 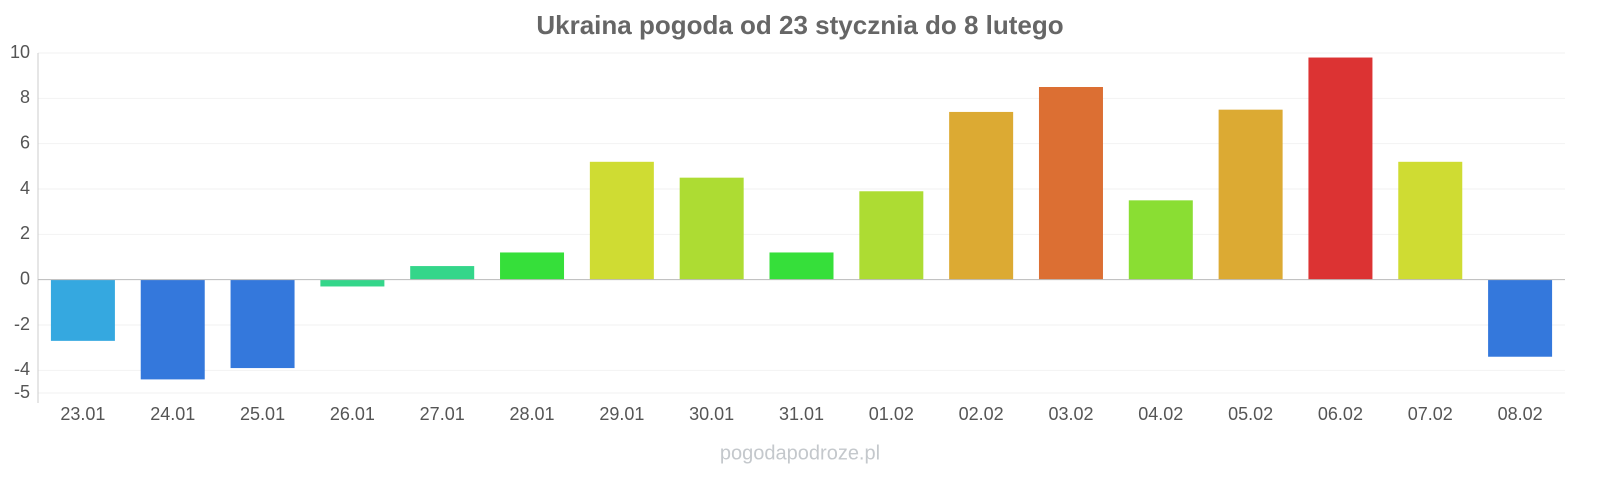 I want to click on x-tick-label: 24.01, so click(x=172, y=414).